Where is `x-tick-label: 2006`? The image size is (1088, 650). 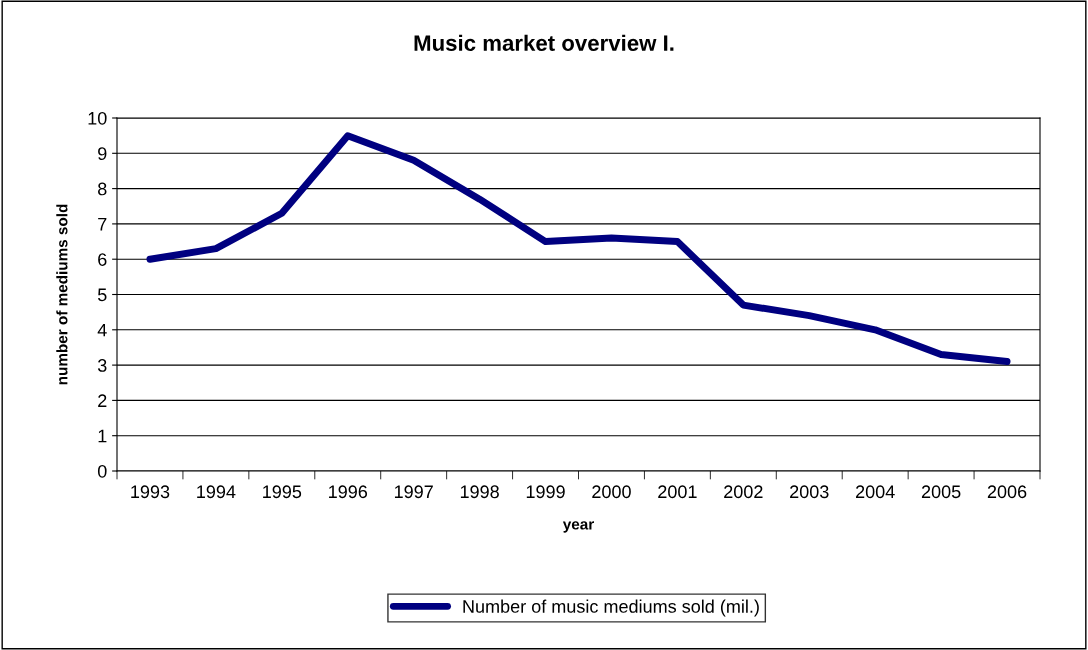 x-tick-label: 2006 is located at coordinates (1007, 492).